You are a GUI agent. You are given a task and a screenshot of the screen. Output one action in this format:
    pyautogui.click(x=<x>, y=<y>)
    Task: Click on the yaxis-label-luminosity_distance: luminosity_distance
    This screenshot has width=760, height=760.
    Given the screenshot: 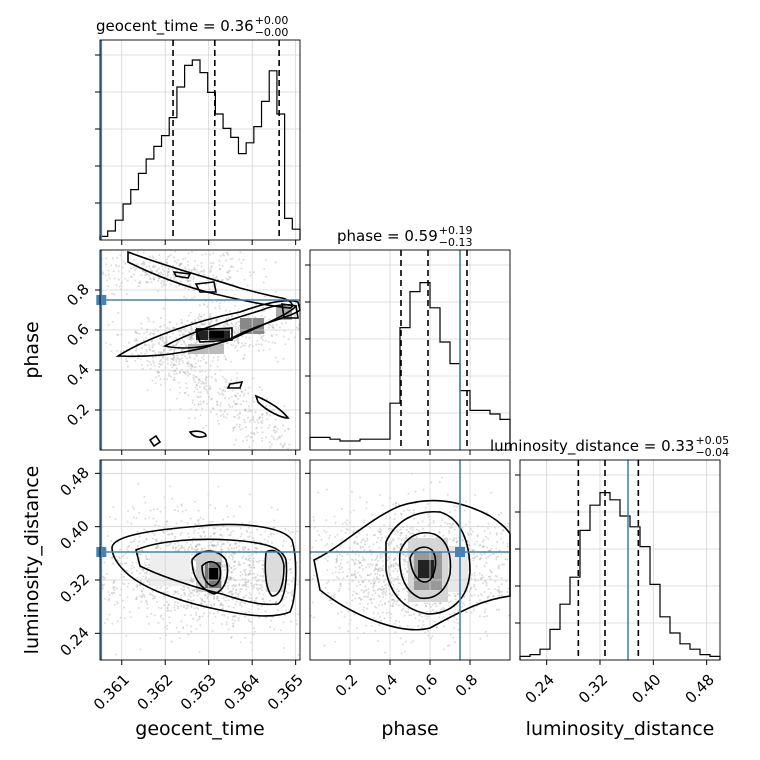 What is the action you would take?
    pyautogui.click(x=32, y=560)
    